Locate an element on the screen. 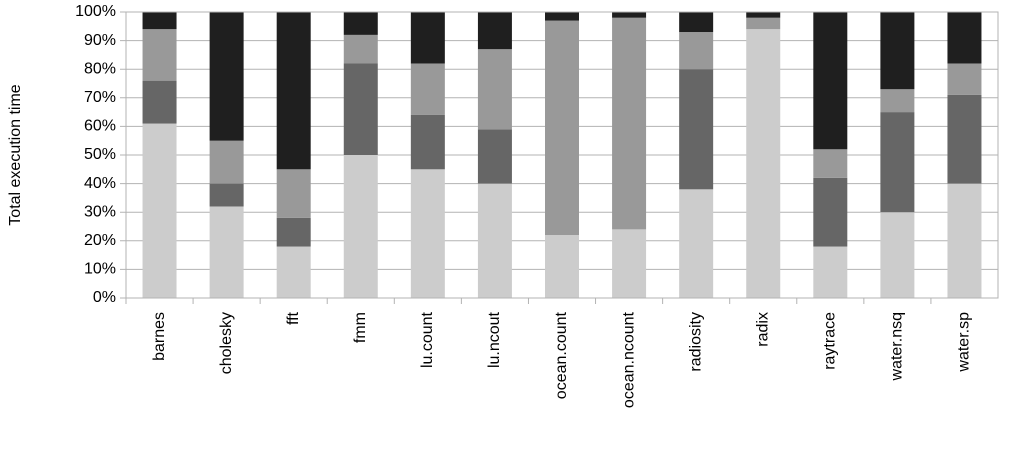 The height and width of the screenshot is (459, 1015). x-tick-label: cholesky is located at coordinates (226, 343).